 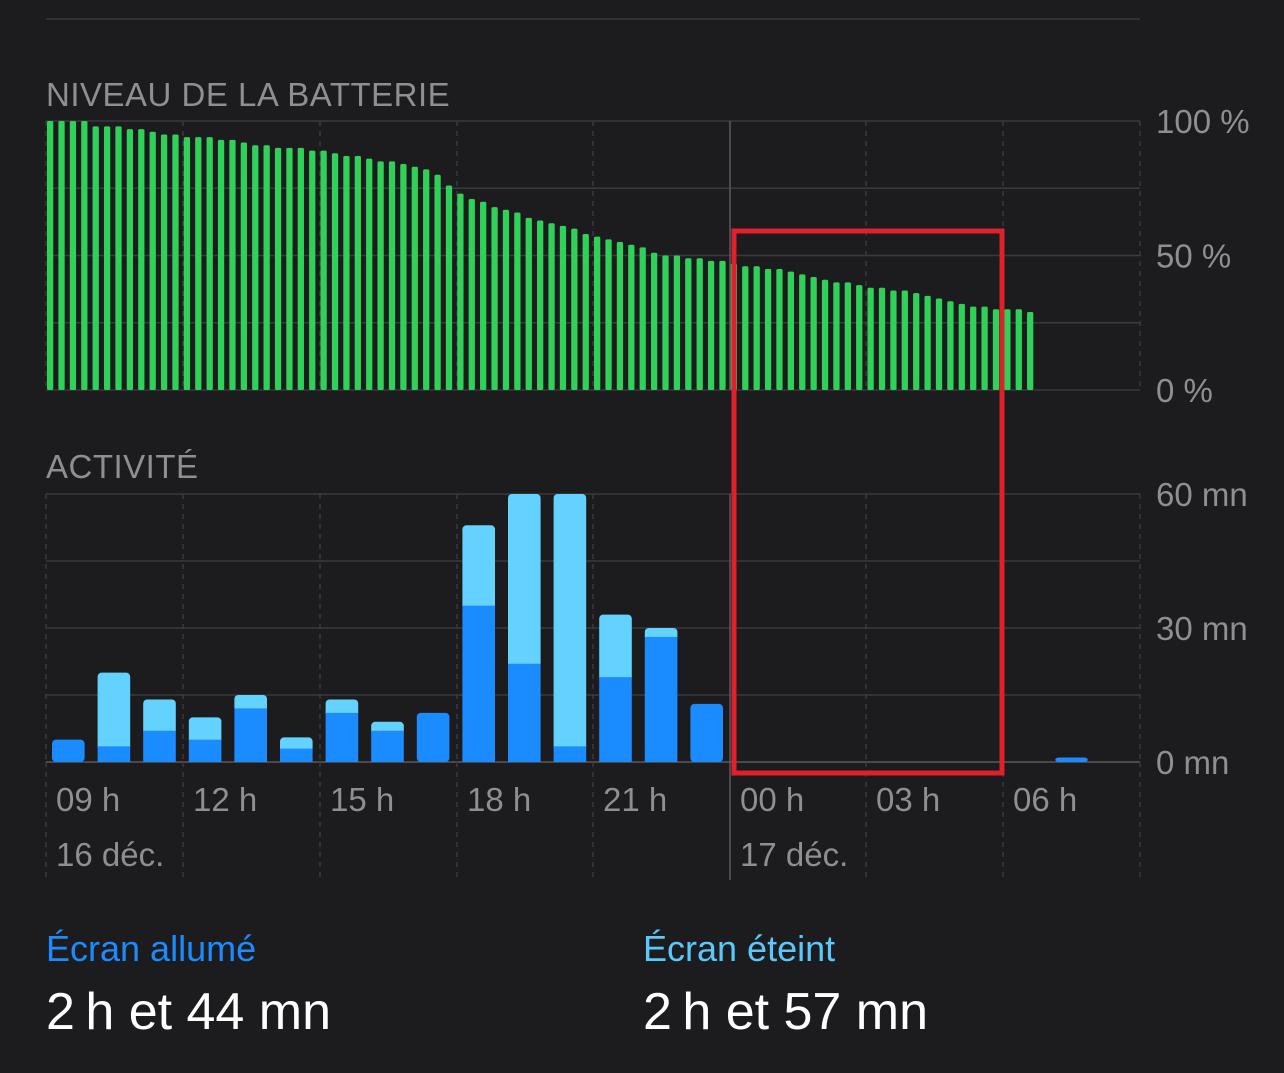 I want to click on x-tick-label: 00 h, so click(x=772, y=799).